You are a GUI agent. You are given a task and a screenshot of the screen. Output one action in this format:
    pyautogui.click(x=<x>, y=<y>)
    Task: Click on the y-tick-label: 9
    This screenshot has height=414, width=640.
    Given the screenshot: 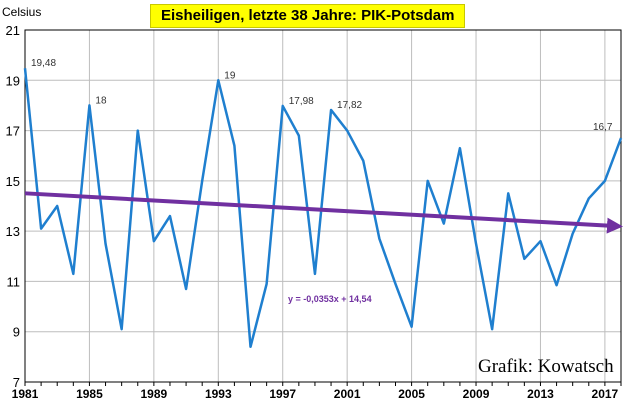 What is the action you would take?
    pyautogui.click(x=16, y=332)
    